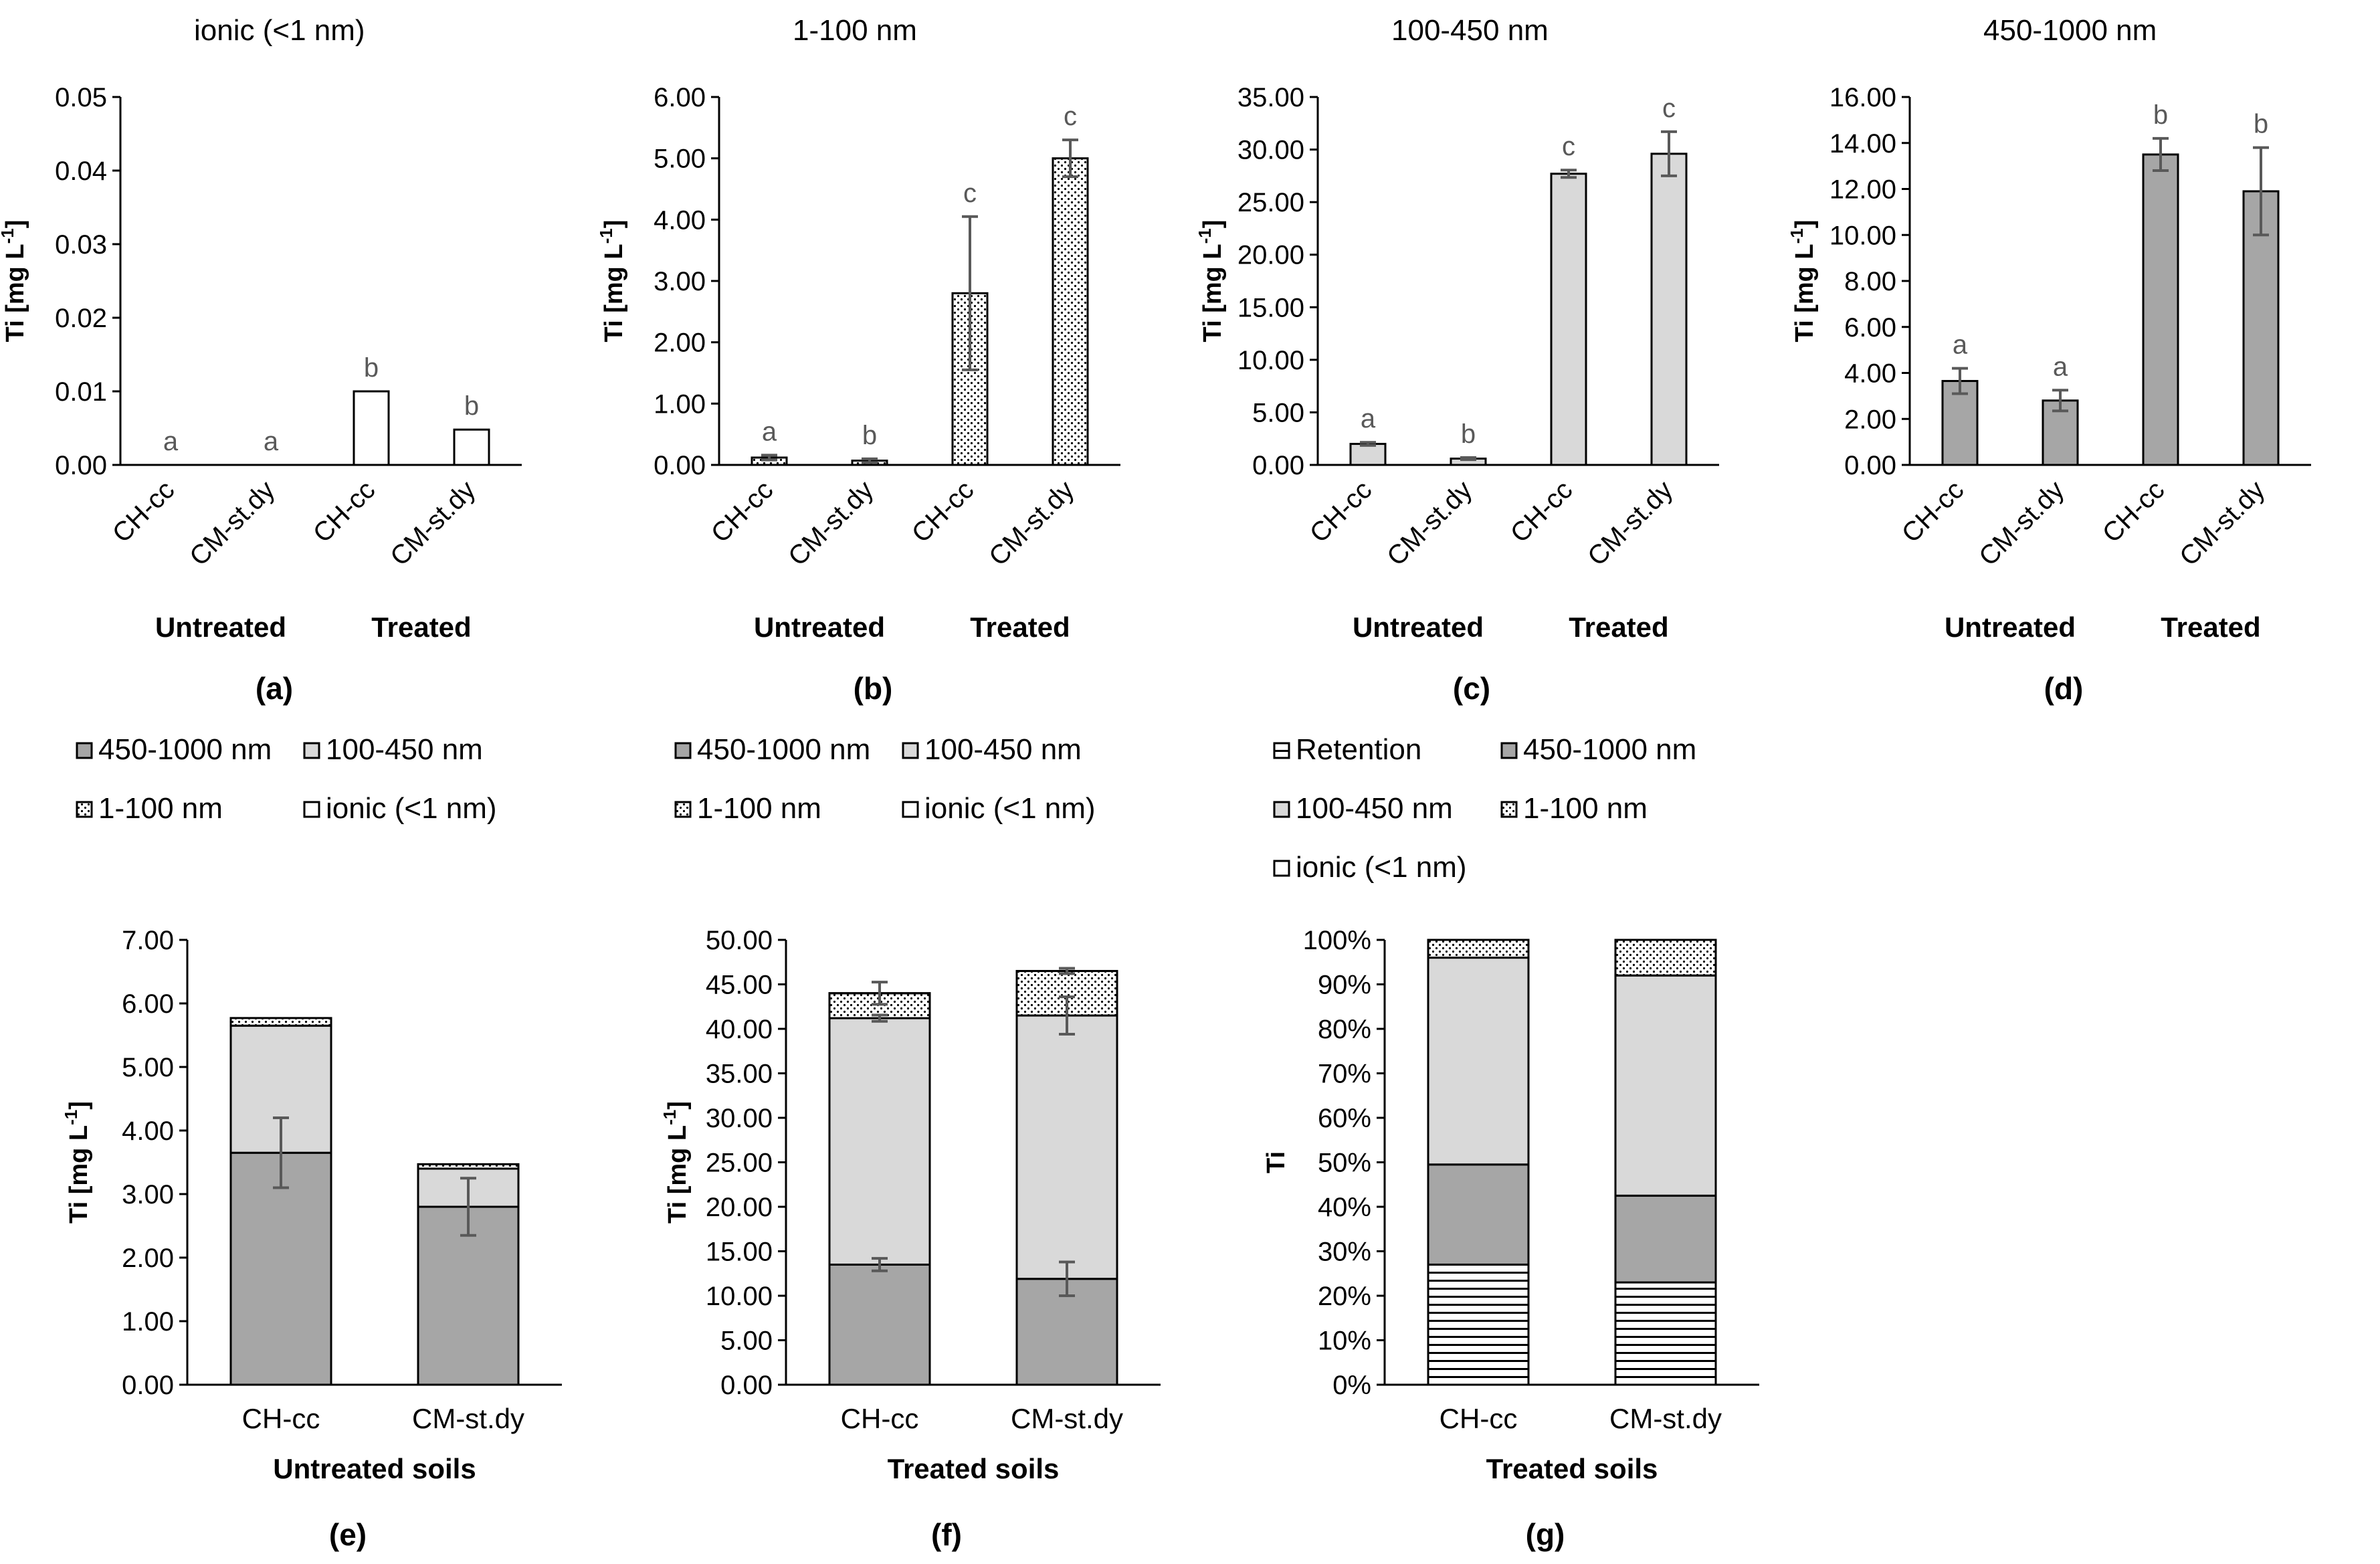  What do you see at coordinates (1374, 808) in the screenshot?
I see `legend-label-g-2: 100-450 nm` at bounding box center [1374, 808].